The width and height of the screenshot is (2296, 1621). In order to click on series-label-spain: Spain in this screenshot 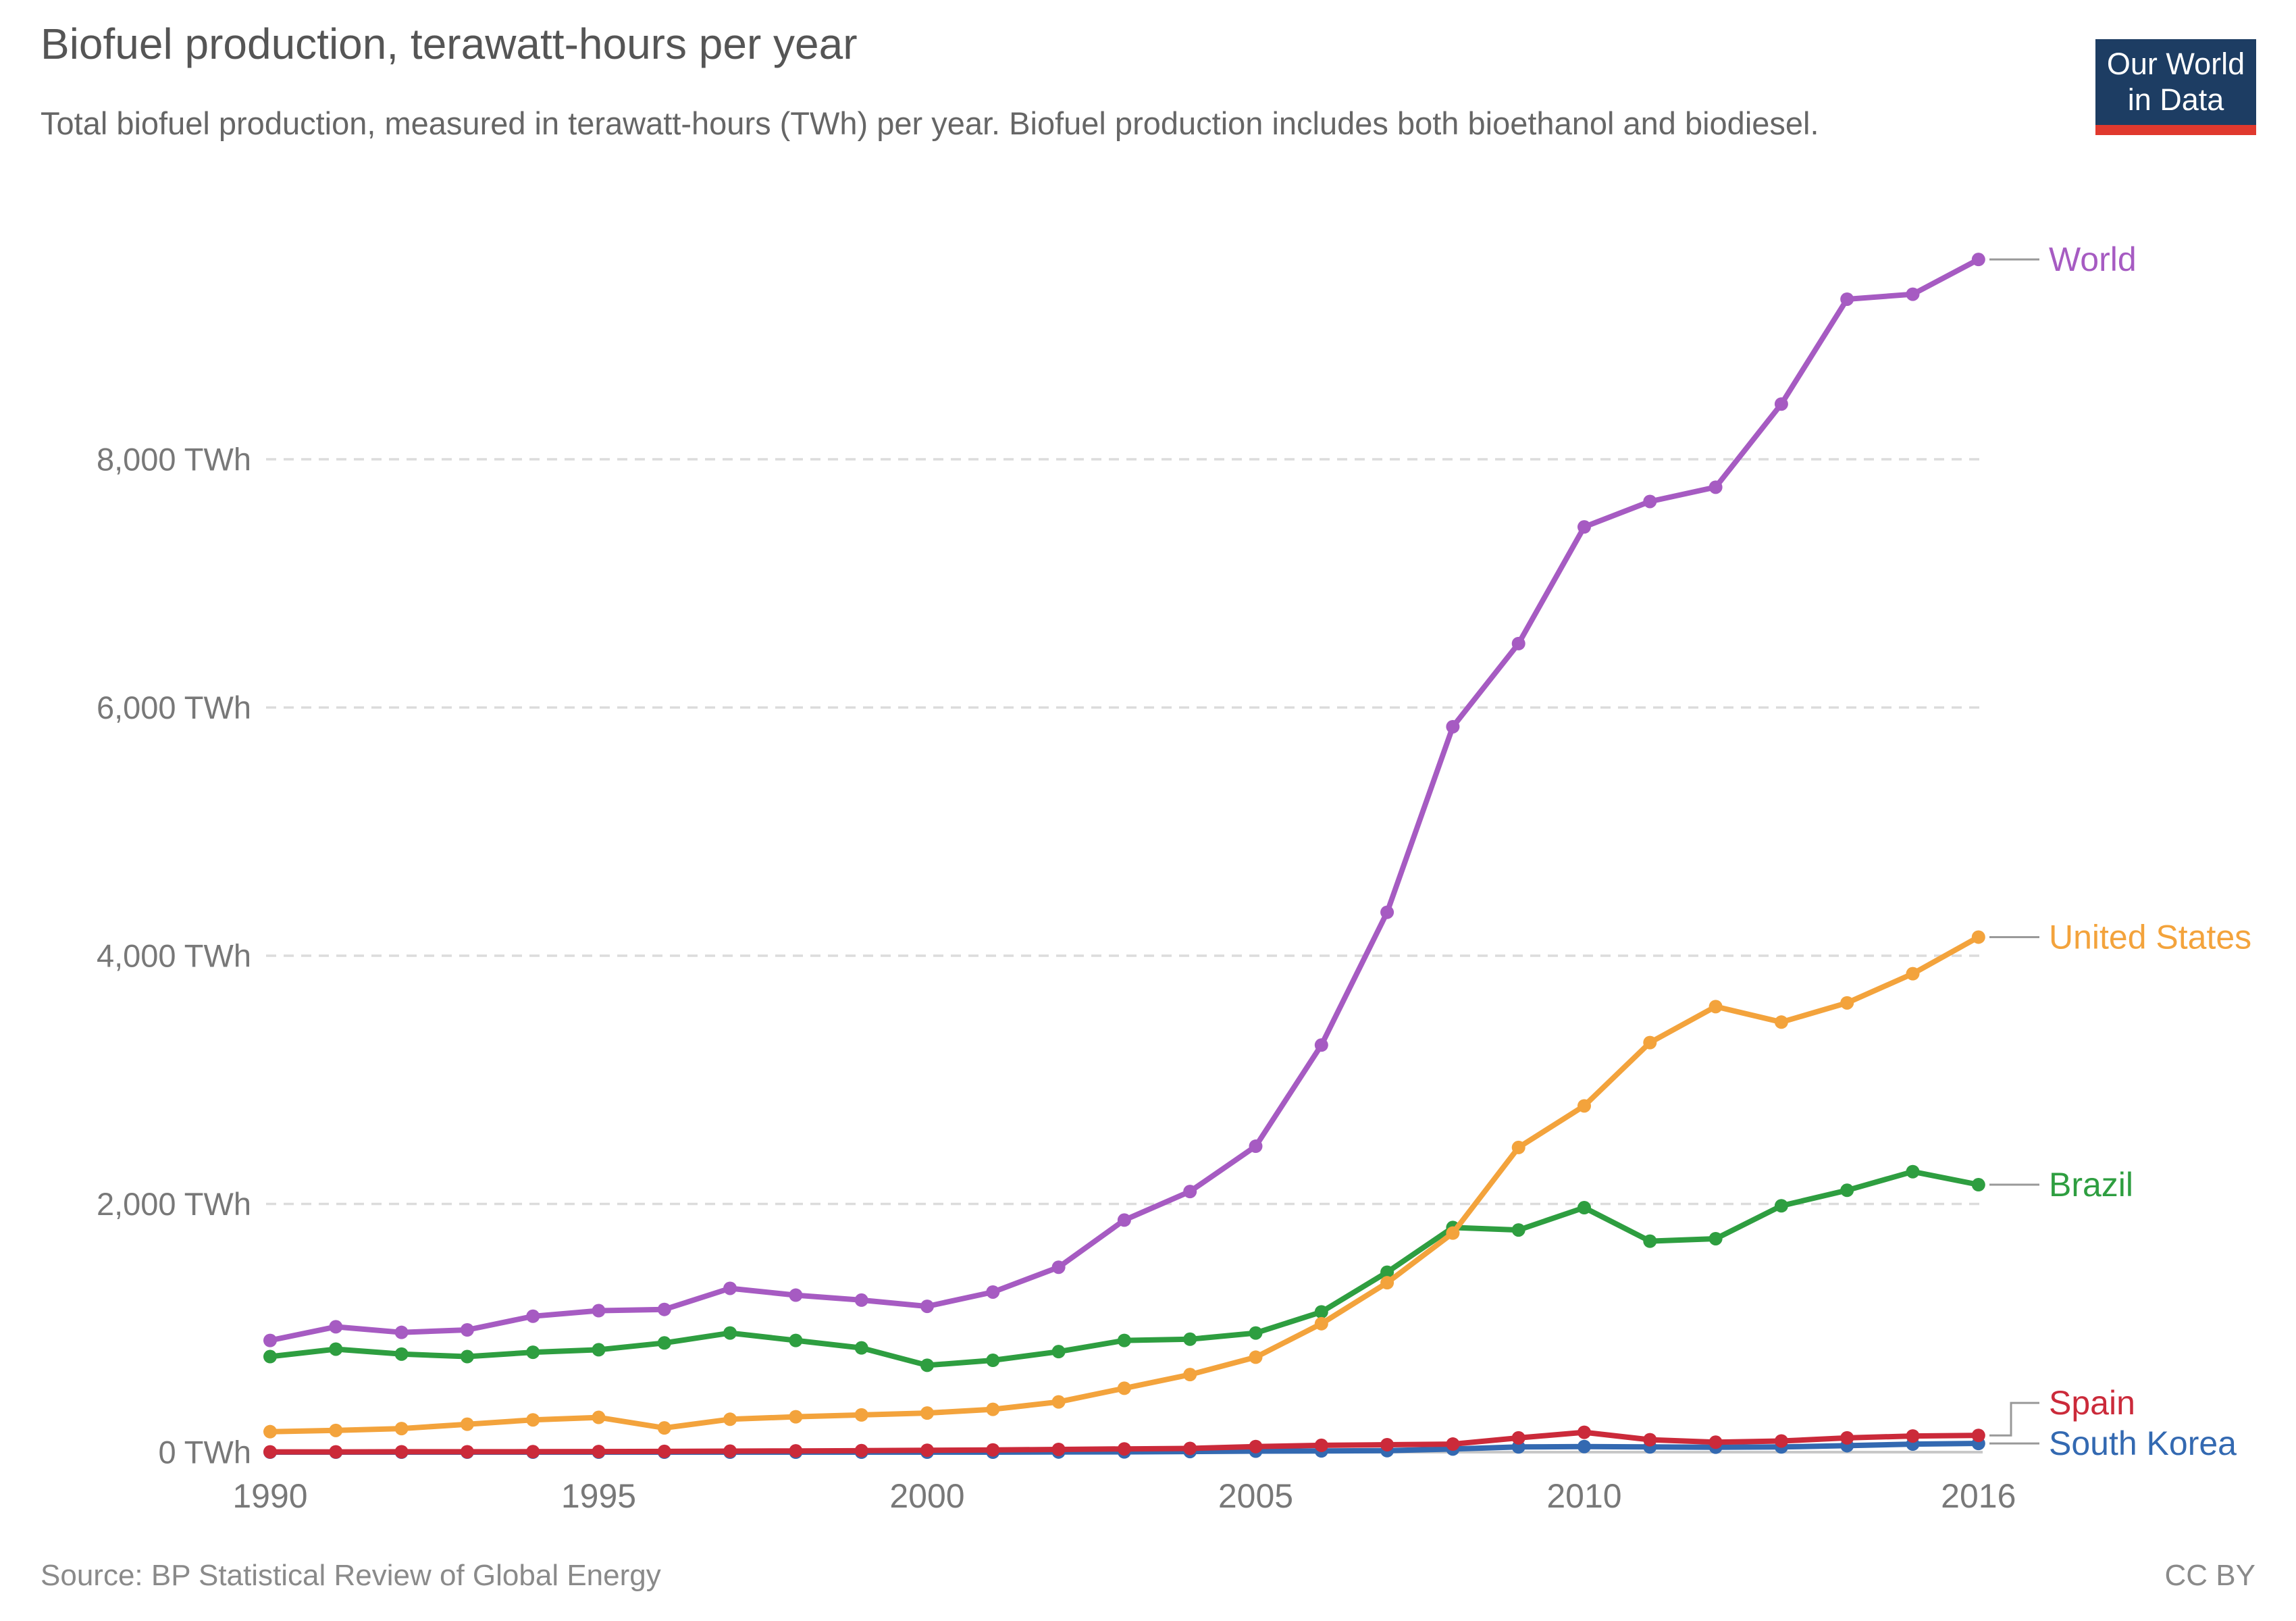, I will do `click(2092, 1403)`.